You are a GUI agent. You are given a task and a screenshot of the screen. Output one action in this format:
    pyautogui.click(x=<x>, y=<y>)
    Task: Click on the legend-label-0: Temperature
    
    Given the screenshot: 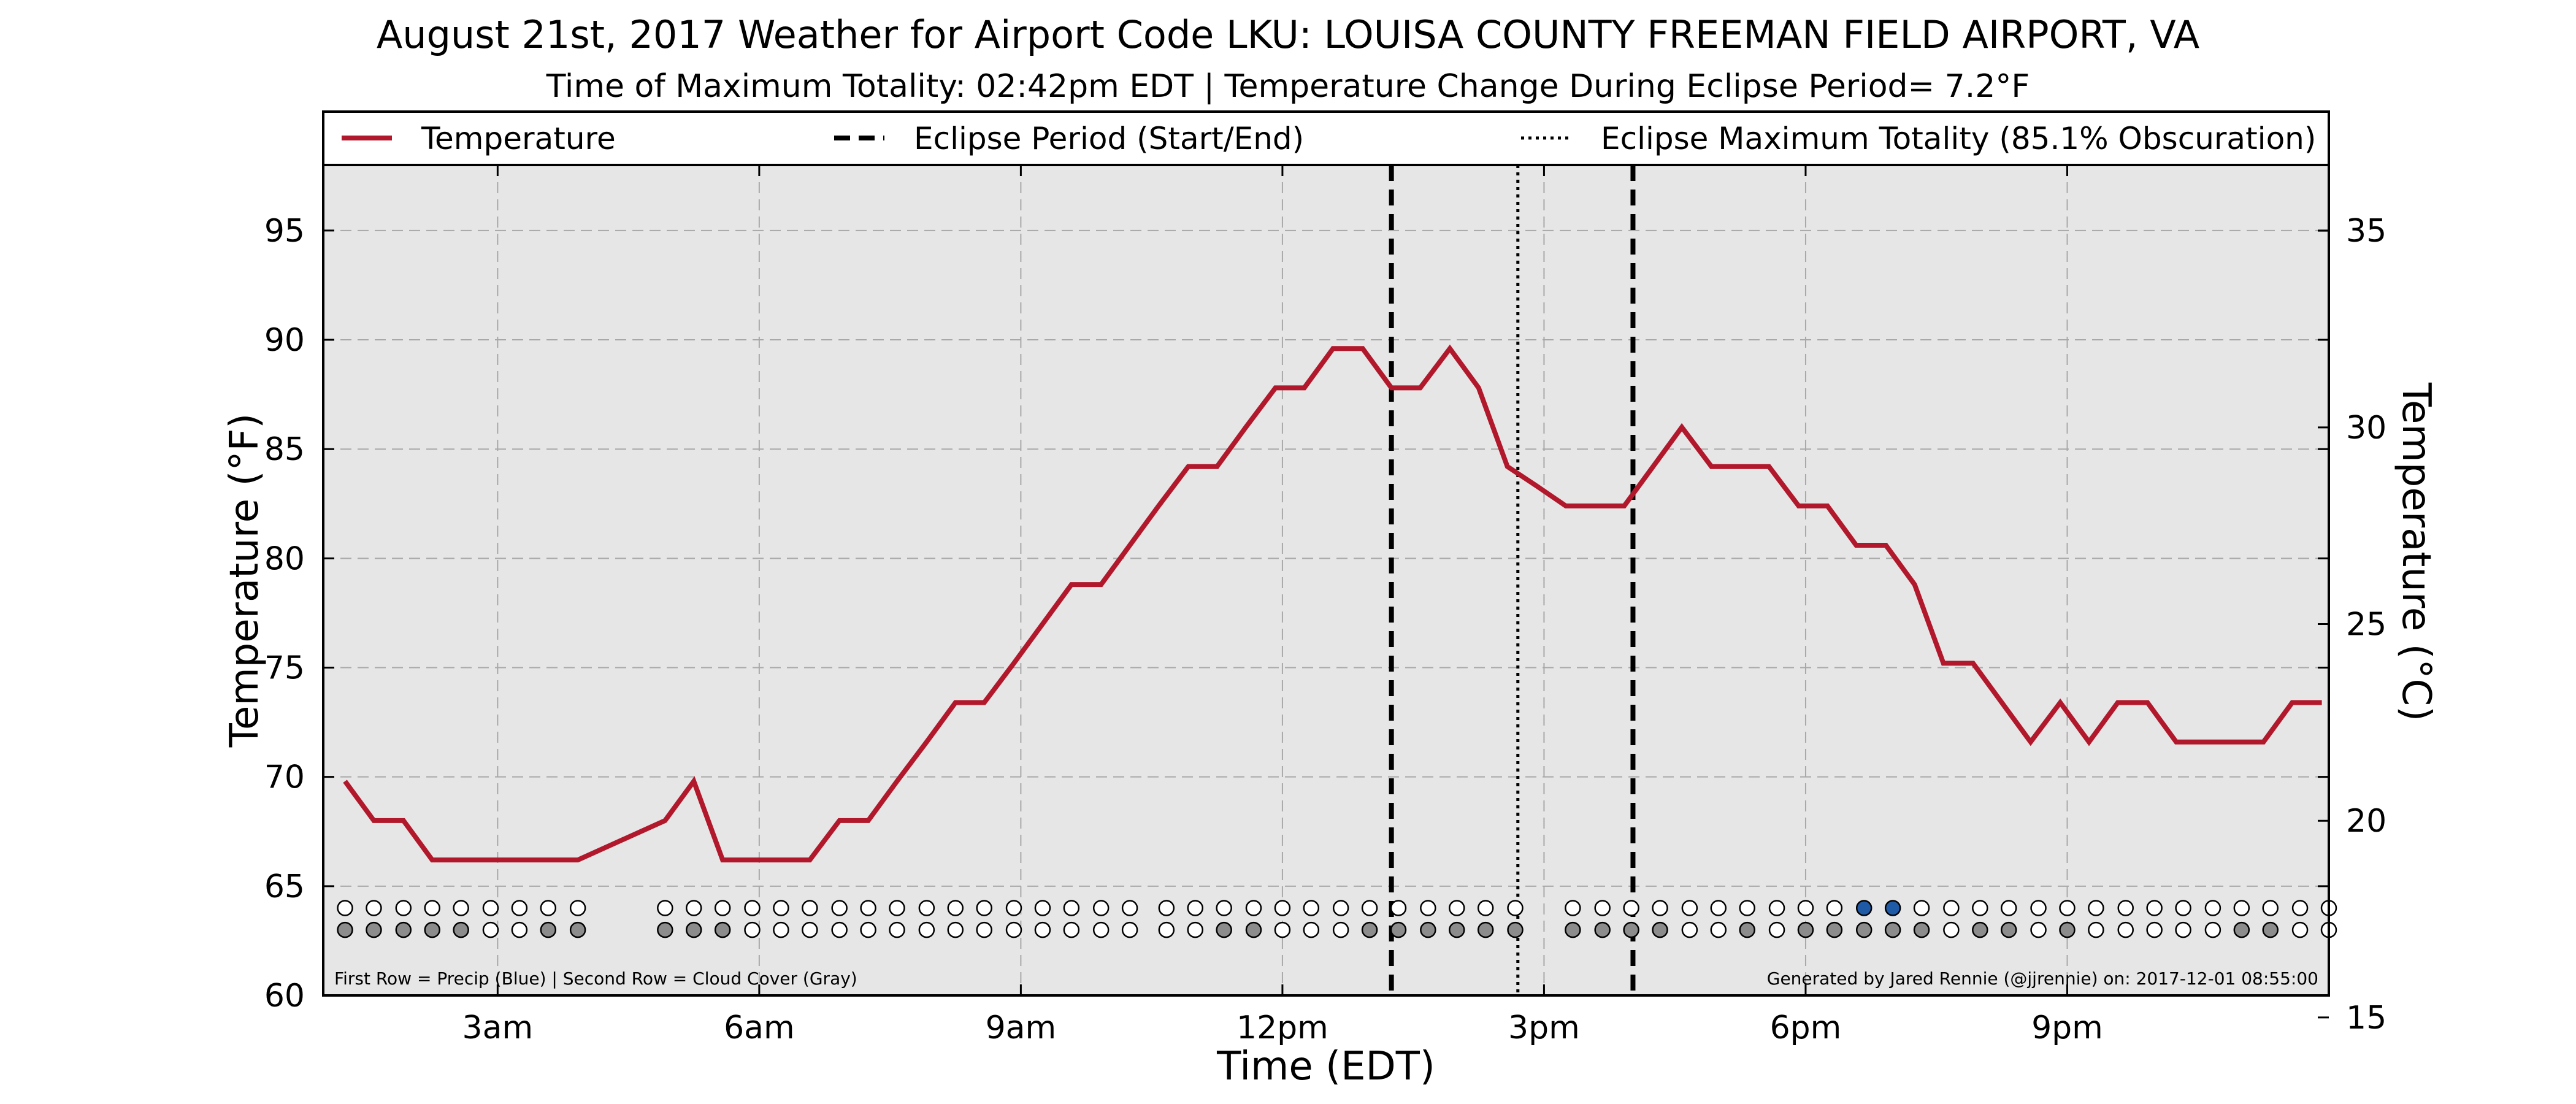 What is the action you would take?
    pyautogui.click(x=518, y=138)
    